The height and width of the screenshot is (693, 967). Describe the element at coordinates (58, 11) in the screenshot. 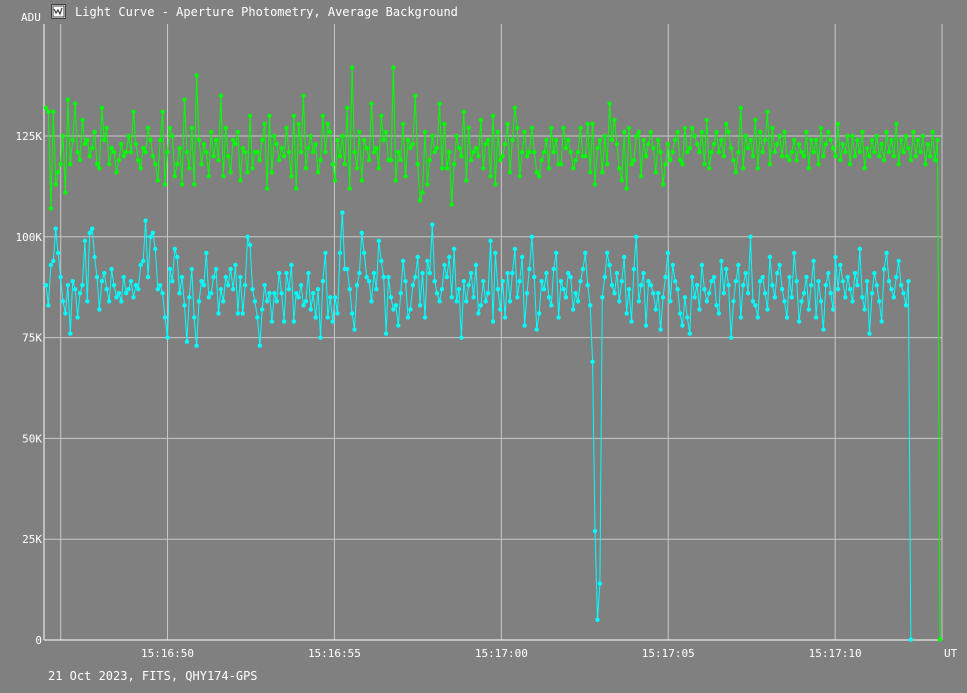

I see `light-curve-app-icon` at that location.